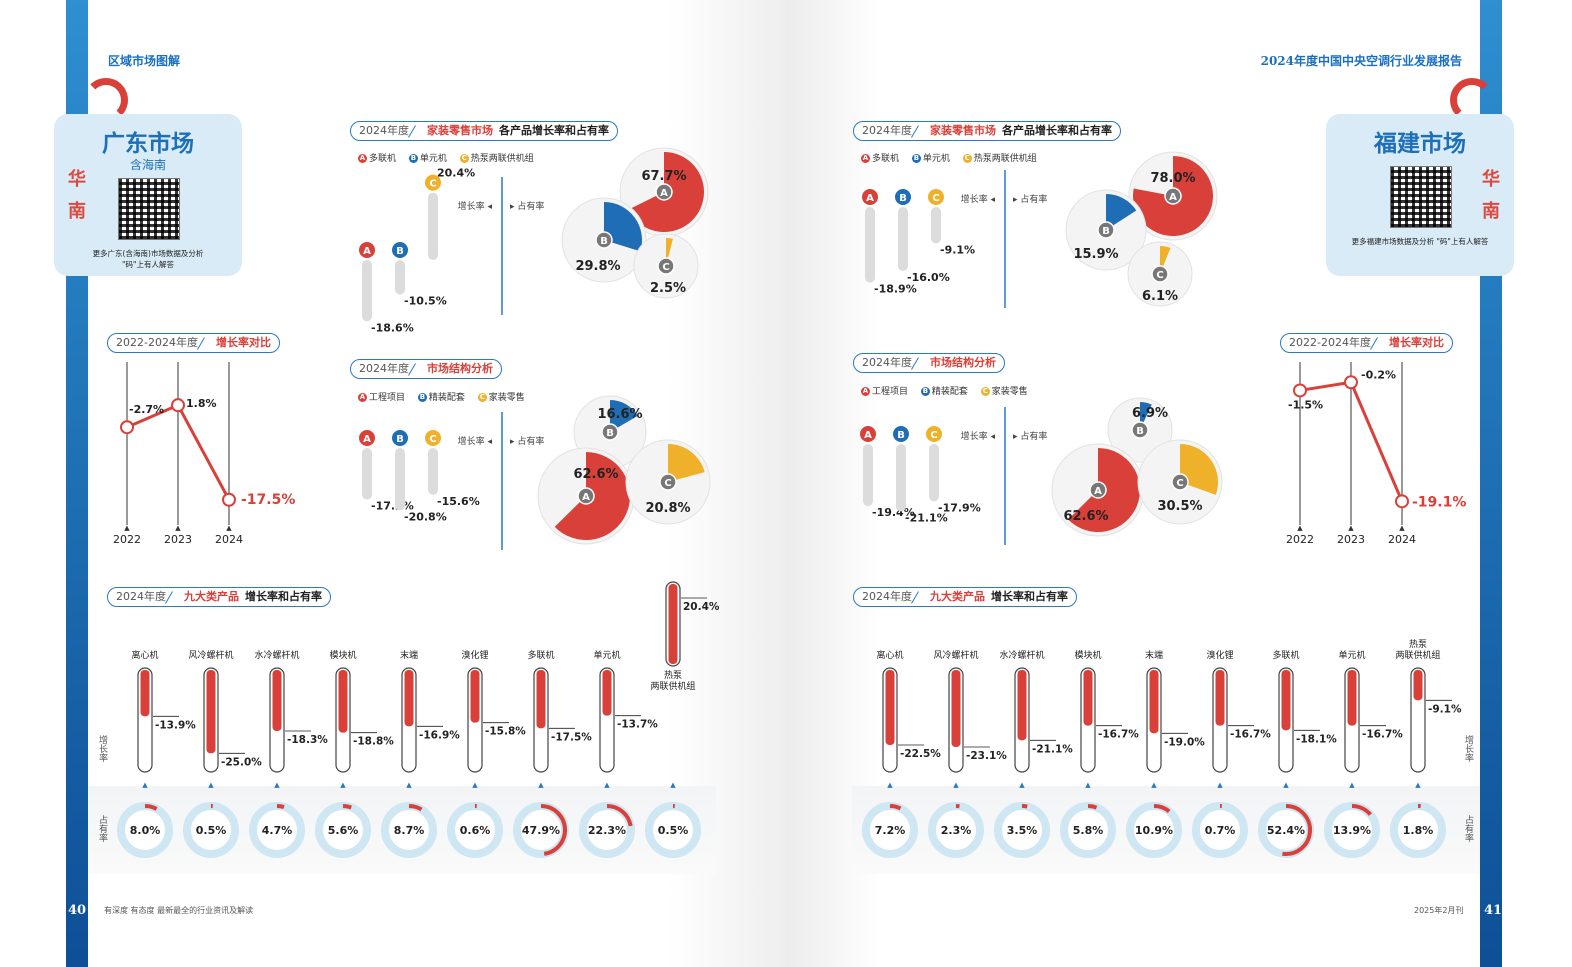 The height and width of the screenshot is (967, 1572). I want to click on category-label: 多联机, so click(1285, 655).